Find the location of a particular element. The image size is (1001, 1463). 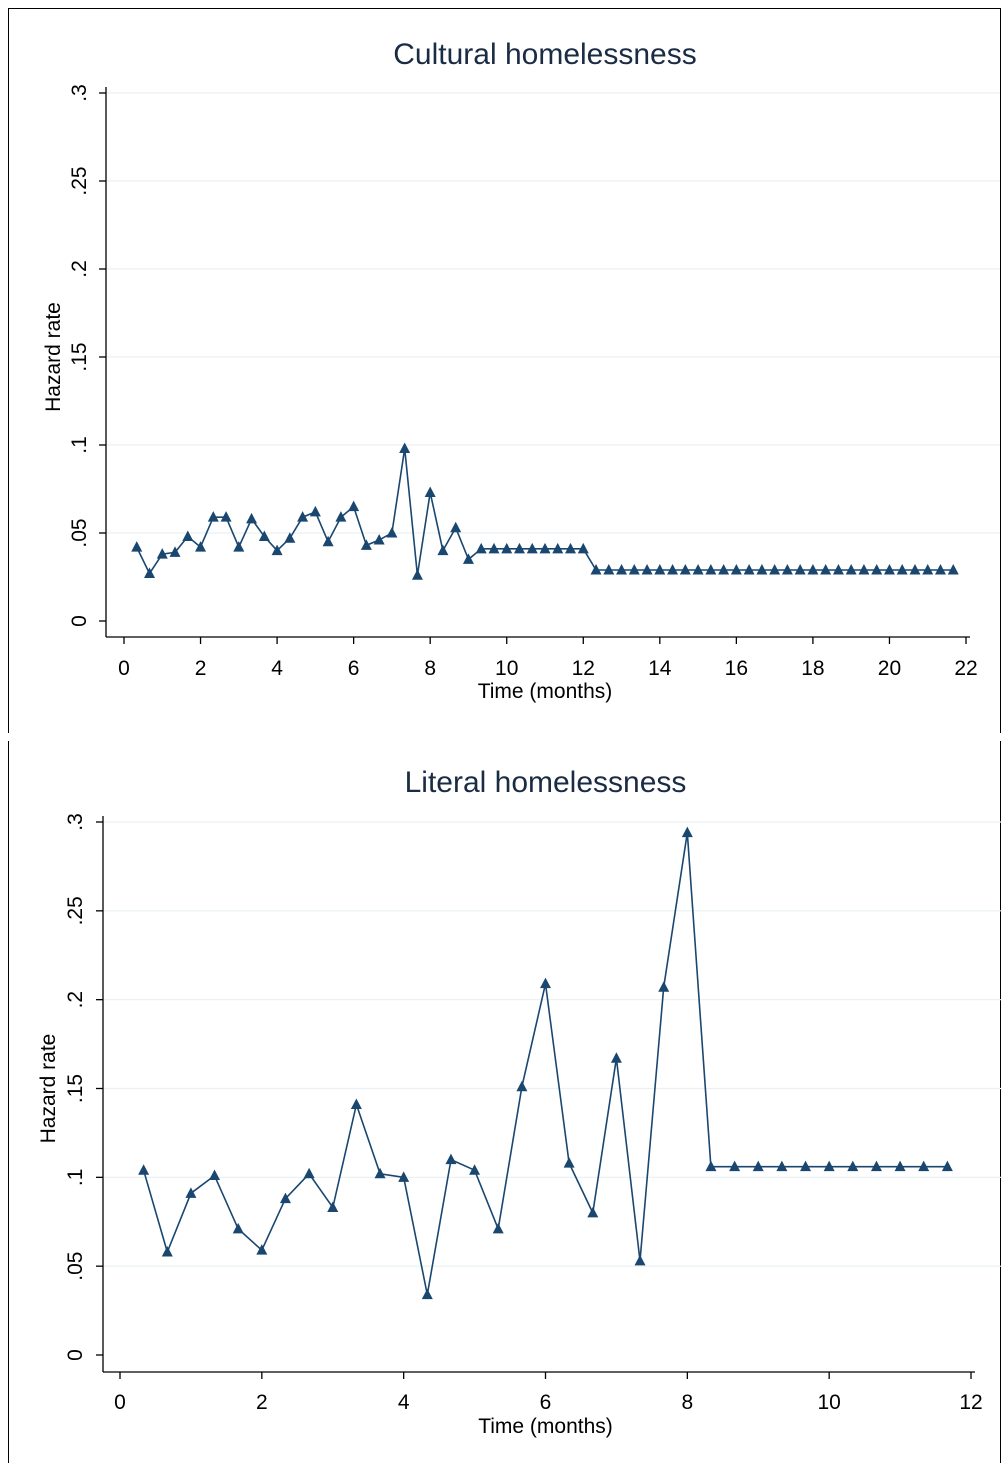

y-tick-label: .1 is located at coordinates (79, 445).